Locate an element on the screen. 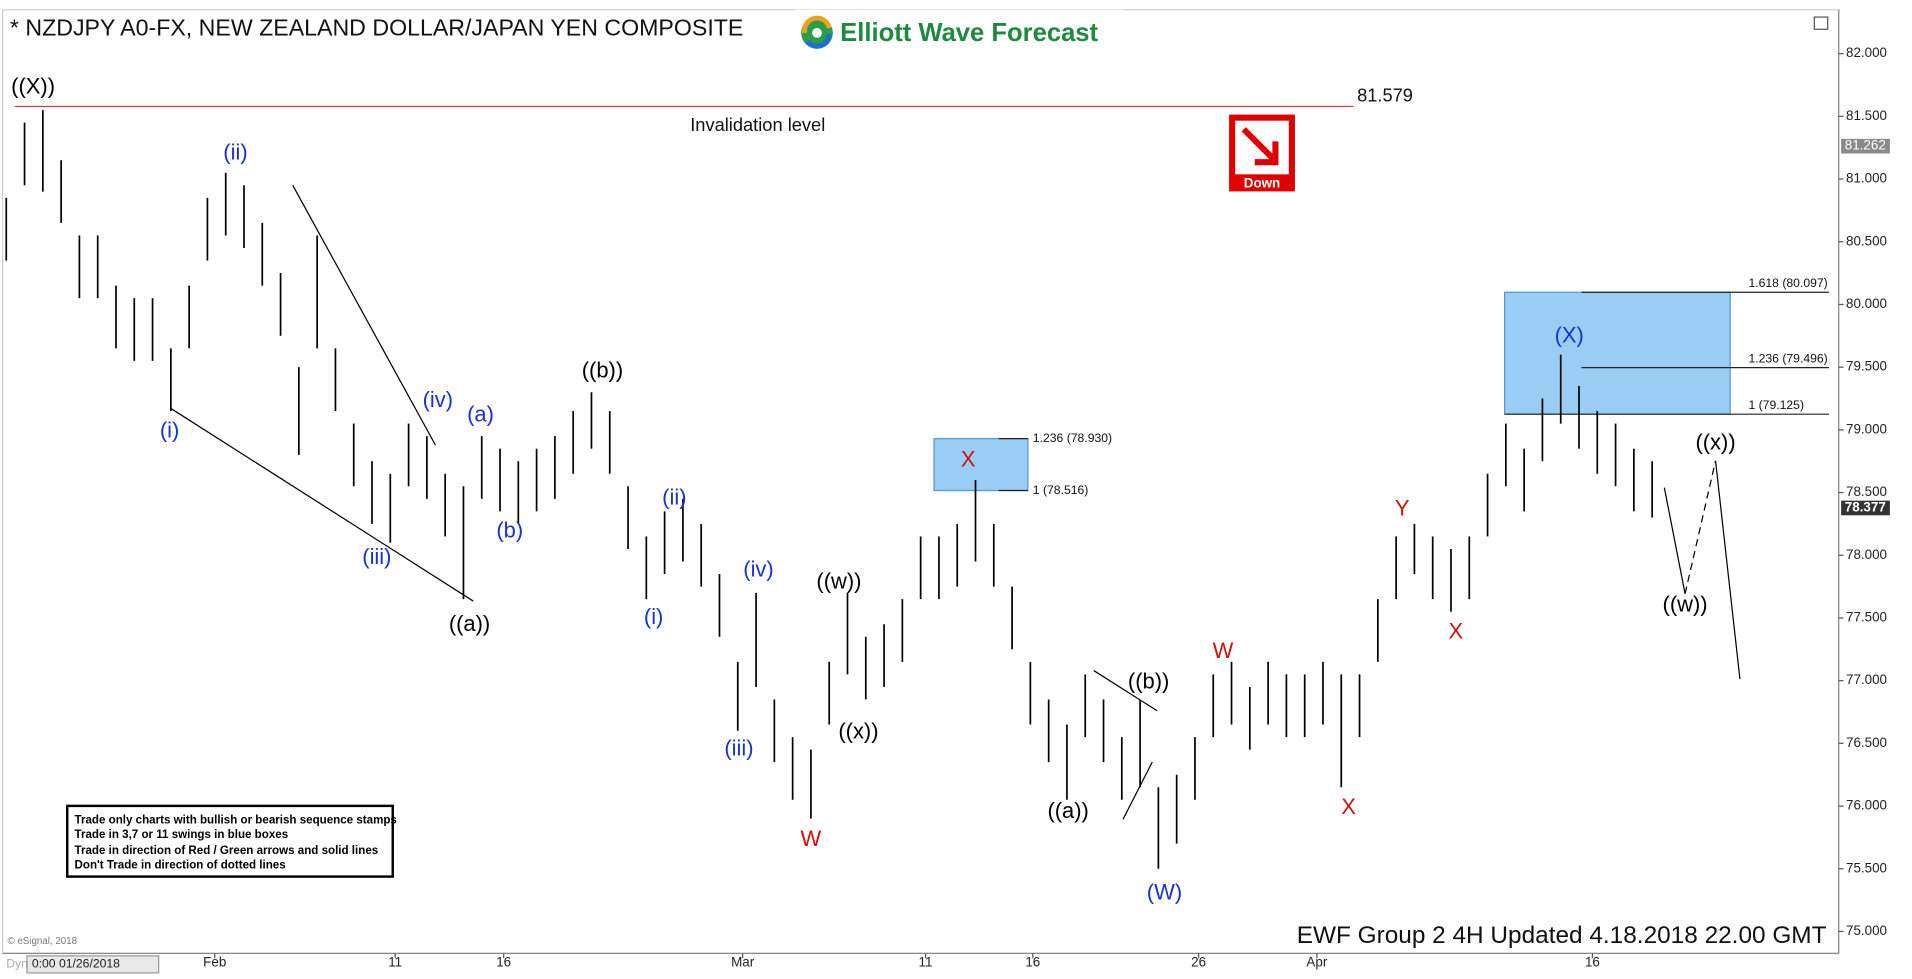 The width and height of the screenshot is (1912, 979). y-tick-label: 82.000 is located at coordinates (1866, 52).